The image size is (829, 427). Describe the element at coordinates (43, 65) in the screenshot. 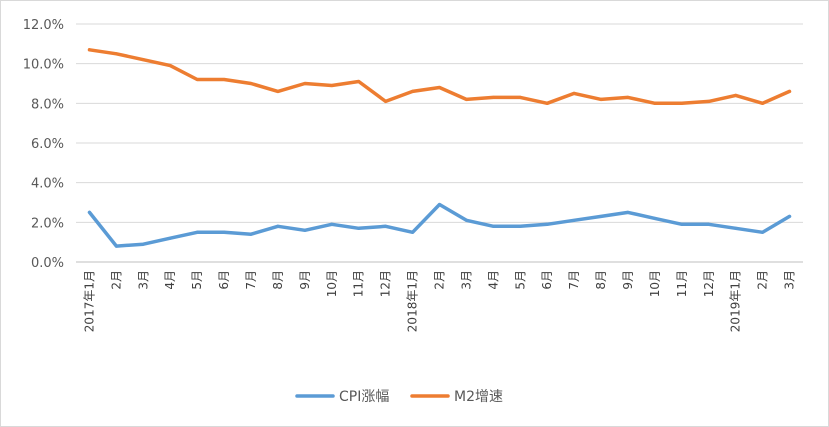

I see `y-tick-label: 10.0%` at that location.